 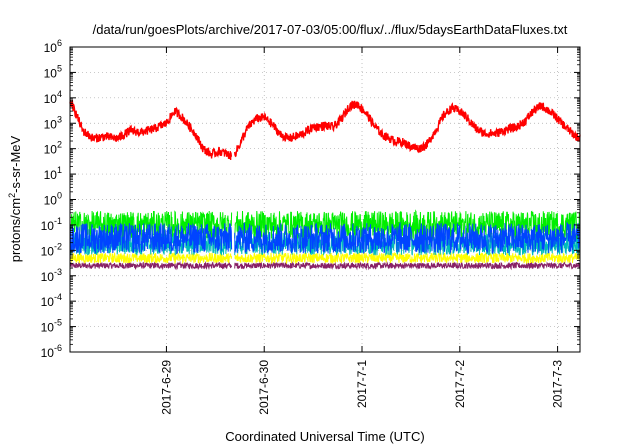 I want to click on x-tick-label: 2017-6-30, so click(x=264, y=387).